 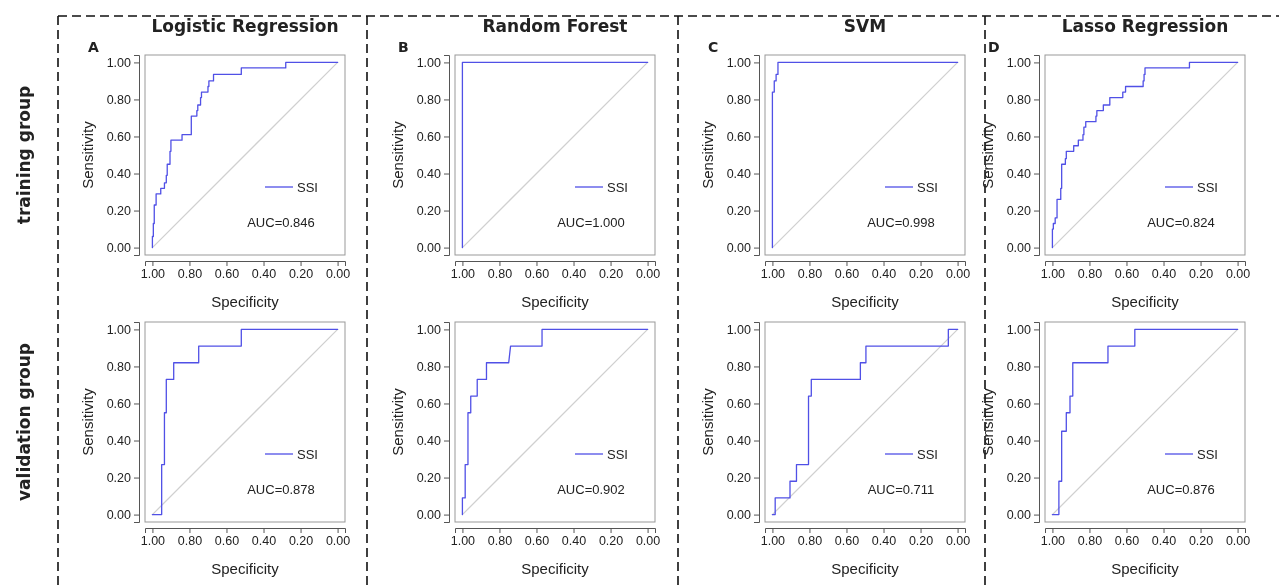 I want to click on chart-title: Logistic Regression, so click(x=245, y=26).